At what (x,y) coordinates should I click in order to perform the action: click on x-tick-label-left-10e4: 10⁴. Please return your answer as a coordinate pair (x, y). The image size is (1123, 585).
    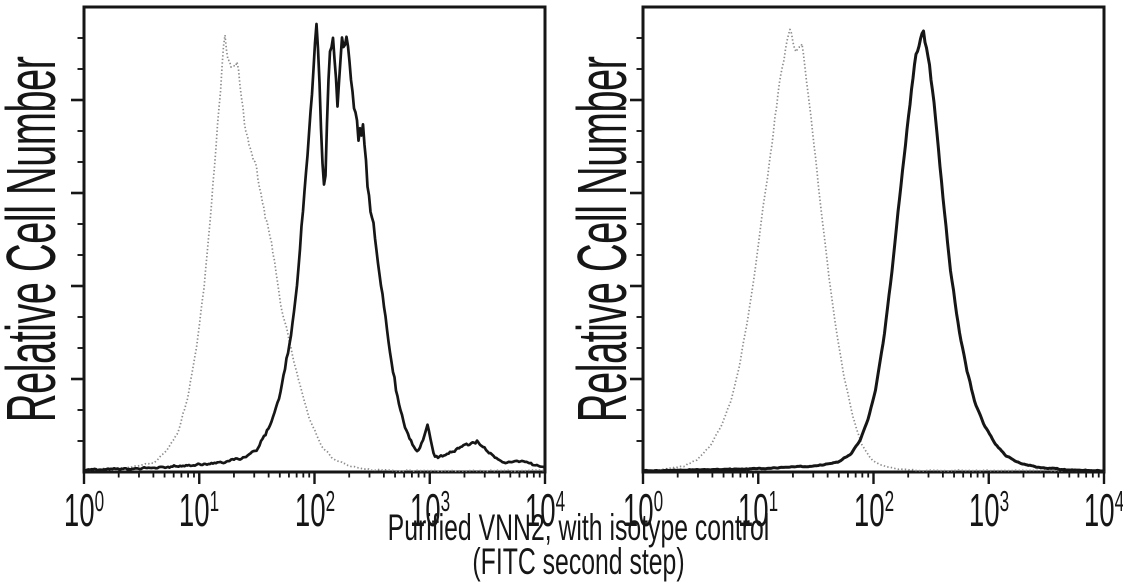
    Looking at the image, I should click on (545, 506).